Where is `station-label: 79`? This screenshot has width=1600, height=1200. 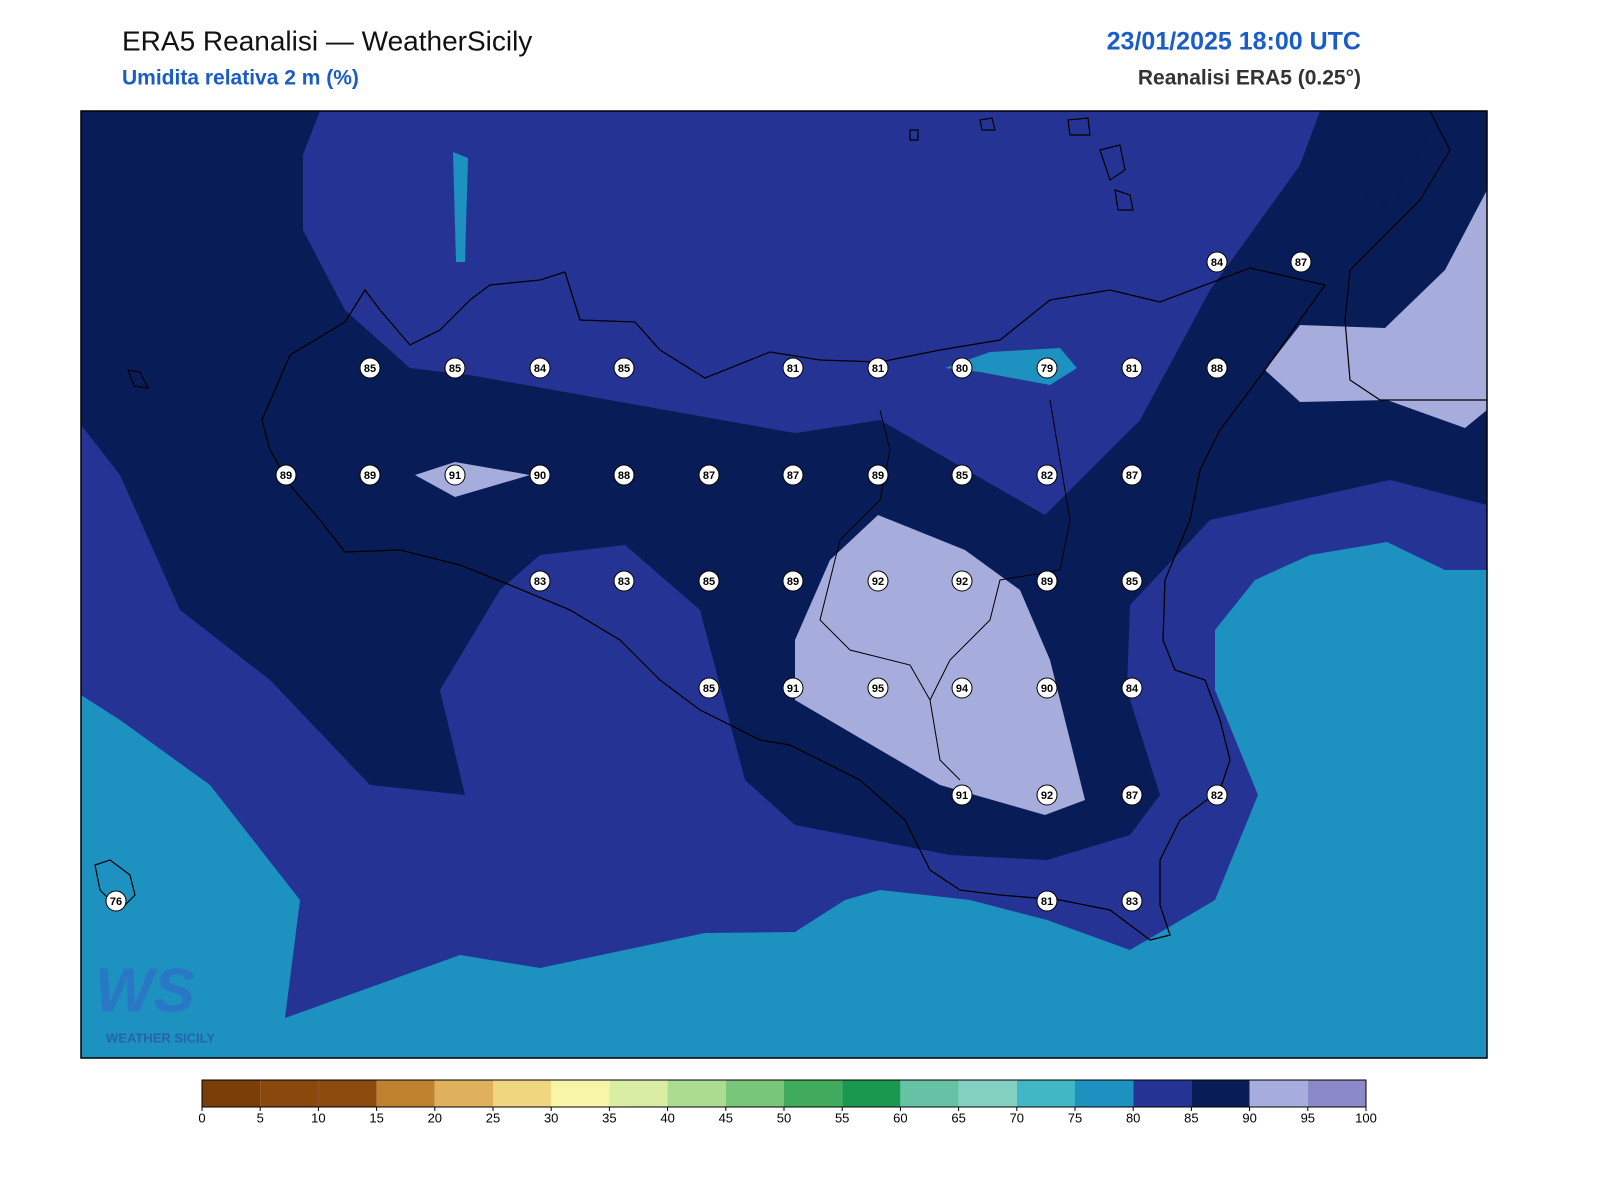
station-label: 79 is located at coordinates (1047, 369).